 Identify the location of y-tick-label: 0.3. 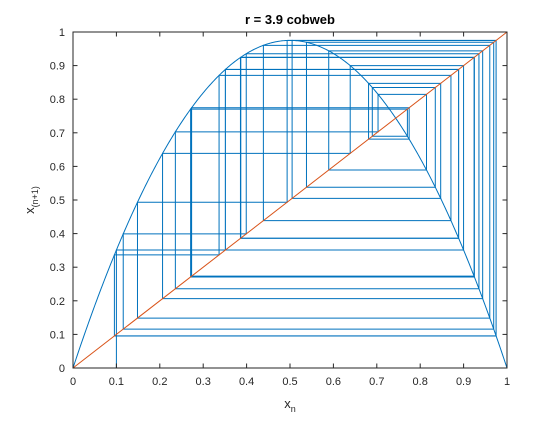
(57, 268).